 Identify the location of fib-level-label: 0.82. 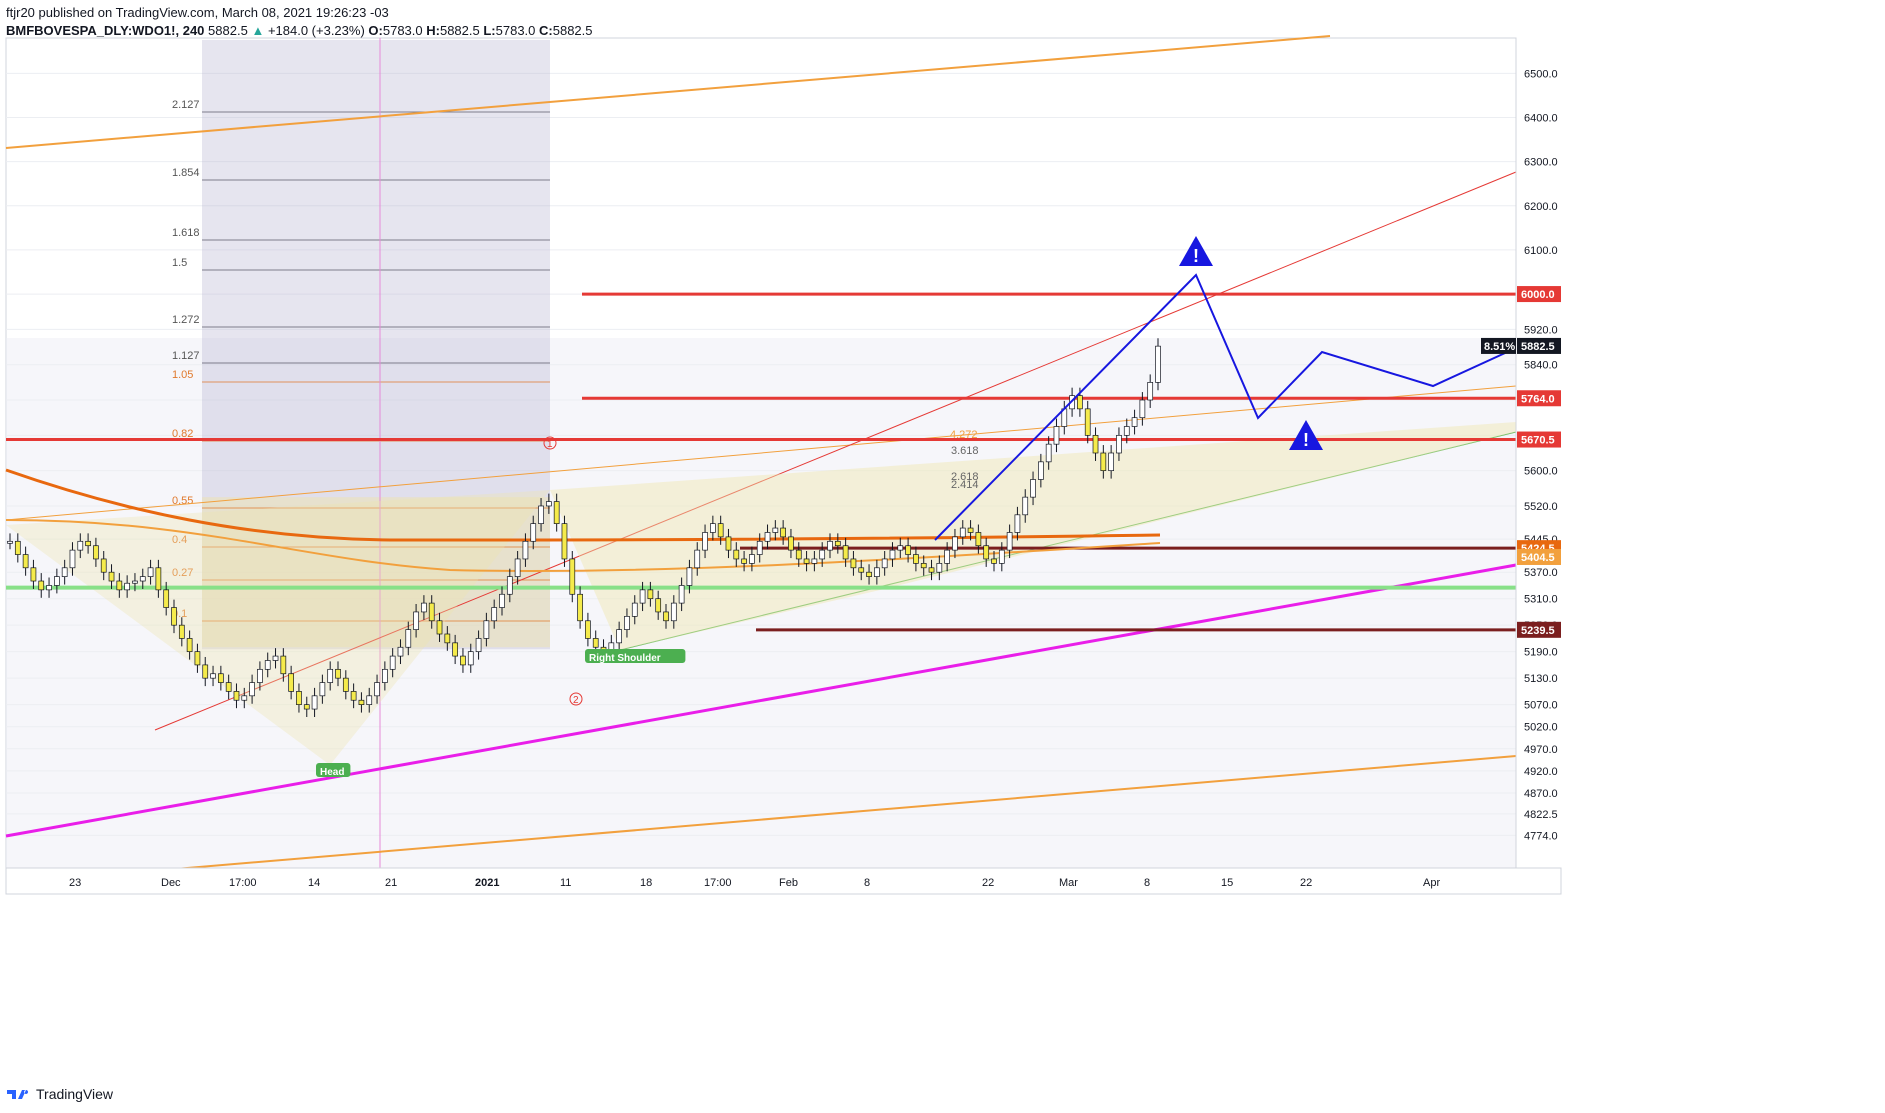
(182, 434).